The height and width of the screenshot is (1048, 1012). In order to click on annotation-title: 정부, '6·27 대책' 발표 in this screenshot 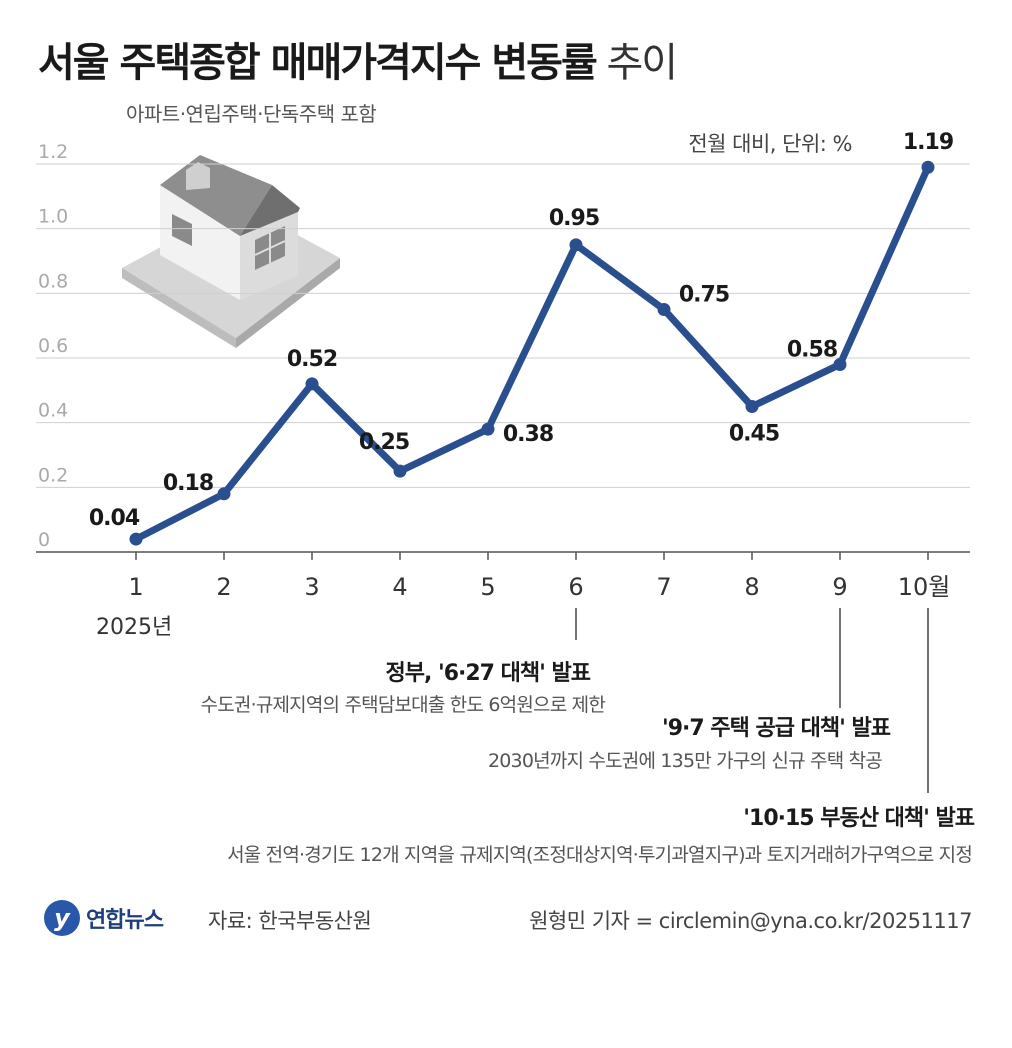, I will do `click(488, 673)`.